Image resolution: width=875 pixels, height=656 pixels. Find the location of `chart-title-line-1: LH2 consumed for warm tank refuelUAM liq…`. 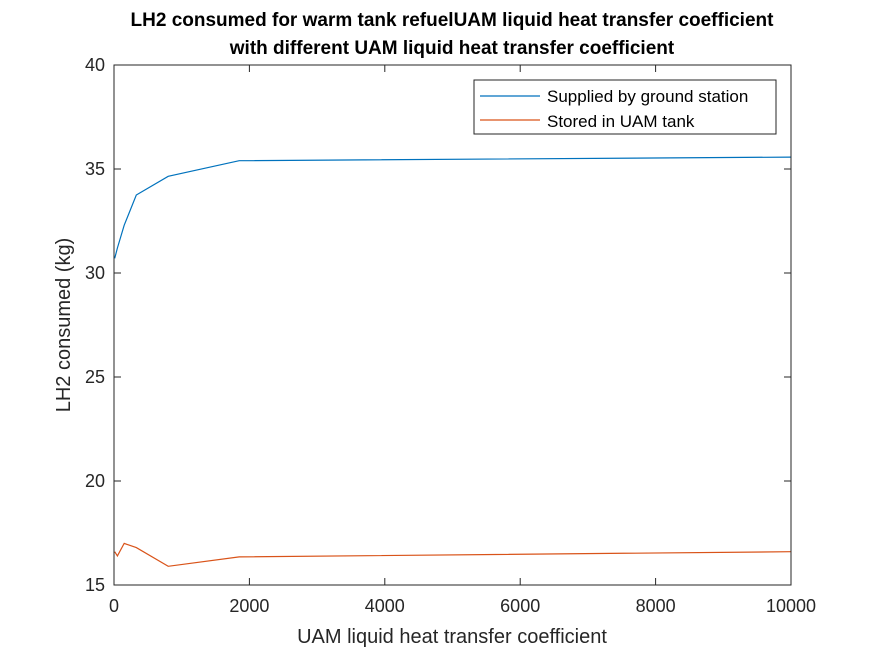

chart-title-line-1: LH2 consumed for warm tank refuelUAM liq… is located at coordinates (453, 20).